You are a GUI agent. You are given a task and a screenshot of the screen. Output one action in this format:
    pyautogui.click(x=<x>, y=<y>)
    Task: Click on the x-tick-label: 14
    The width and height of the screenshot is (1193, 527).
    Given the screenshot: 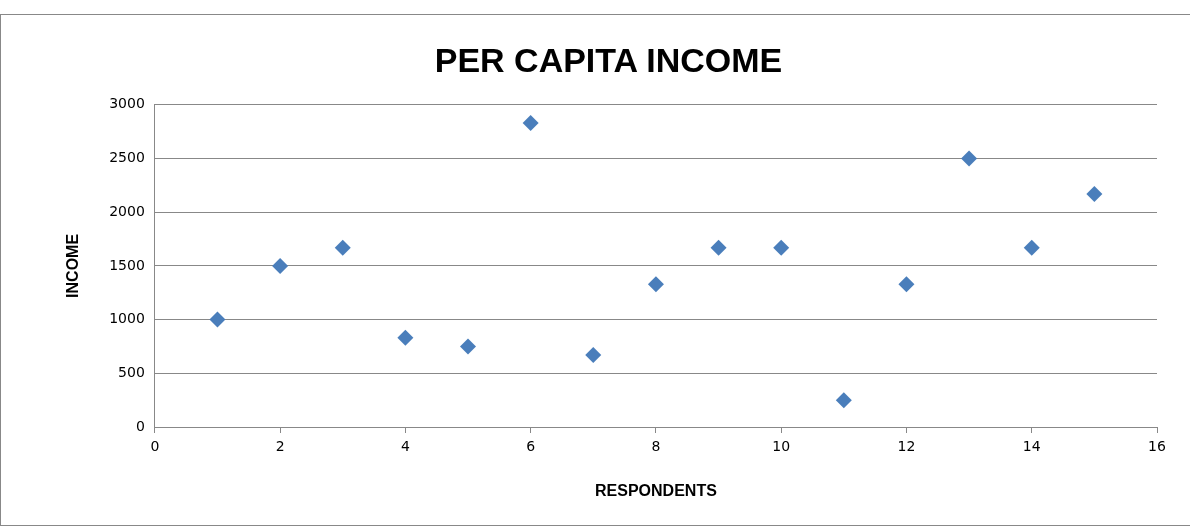 What is the action you would take?
    pyautogui.click(x=1031, y=446)
    